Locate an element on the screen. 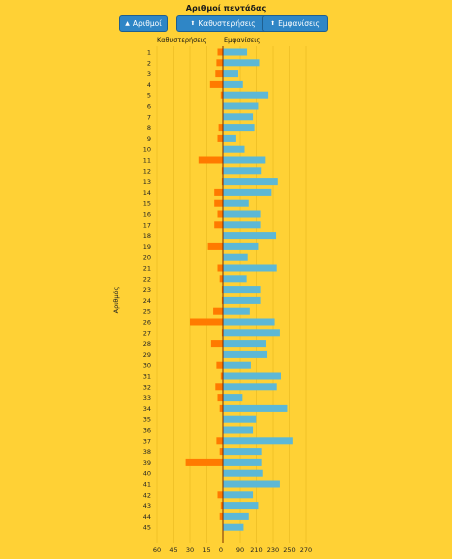 This screenshot has height=559, width=452. category-label: 36 is located at coordinates (147, 431).